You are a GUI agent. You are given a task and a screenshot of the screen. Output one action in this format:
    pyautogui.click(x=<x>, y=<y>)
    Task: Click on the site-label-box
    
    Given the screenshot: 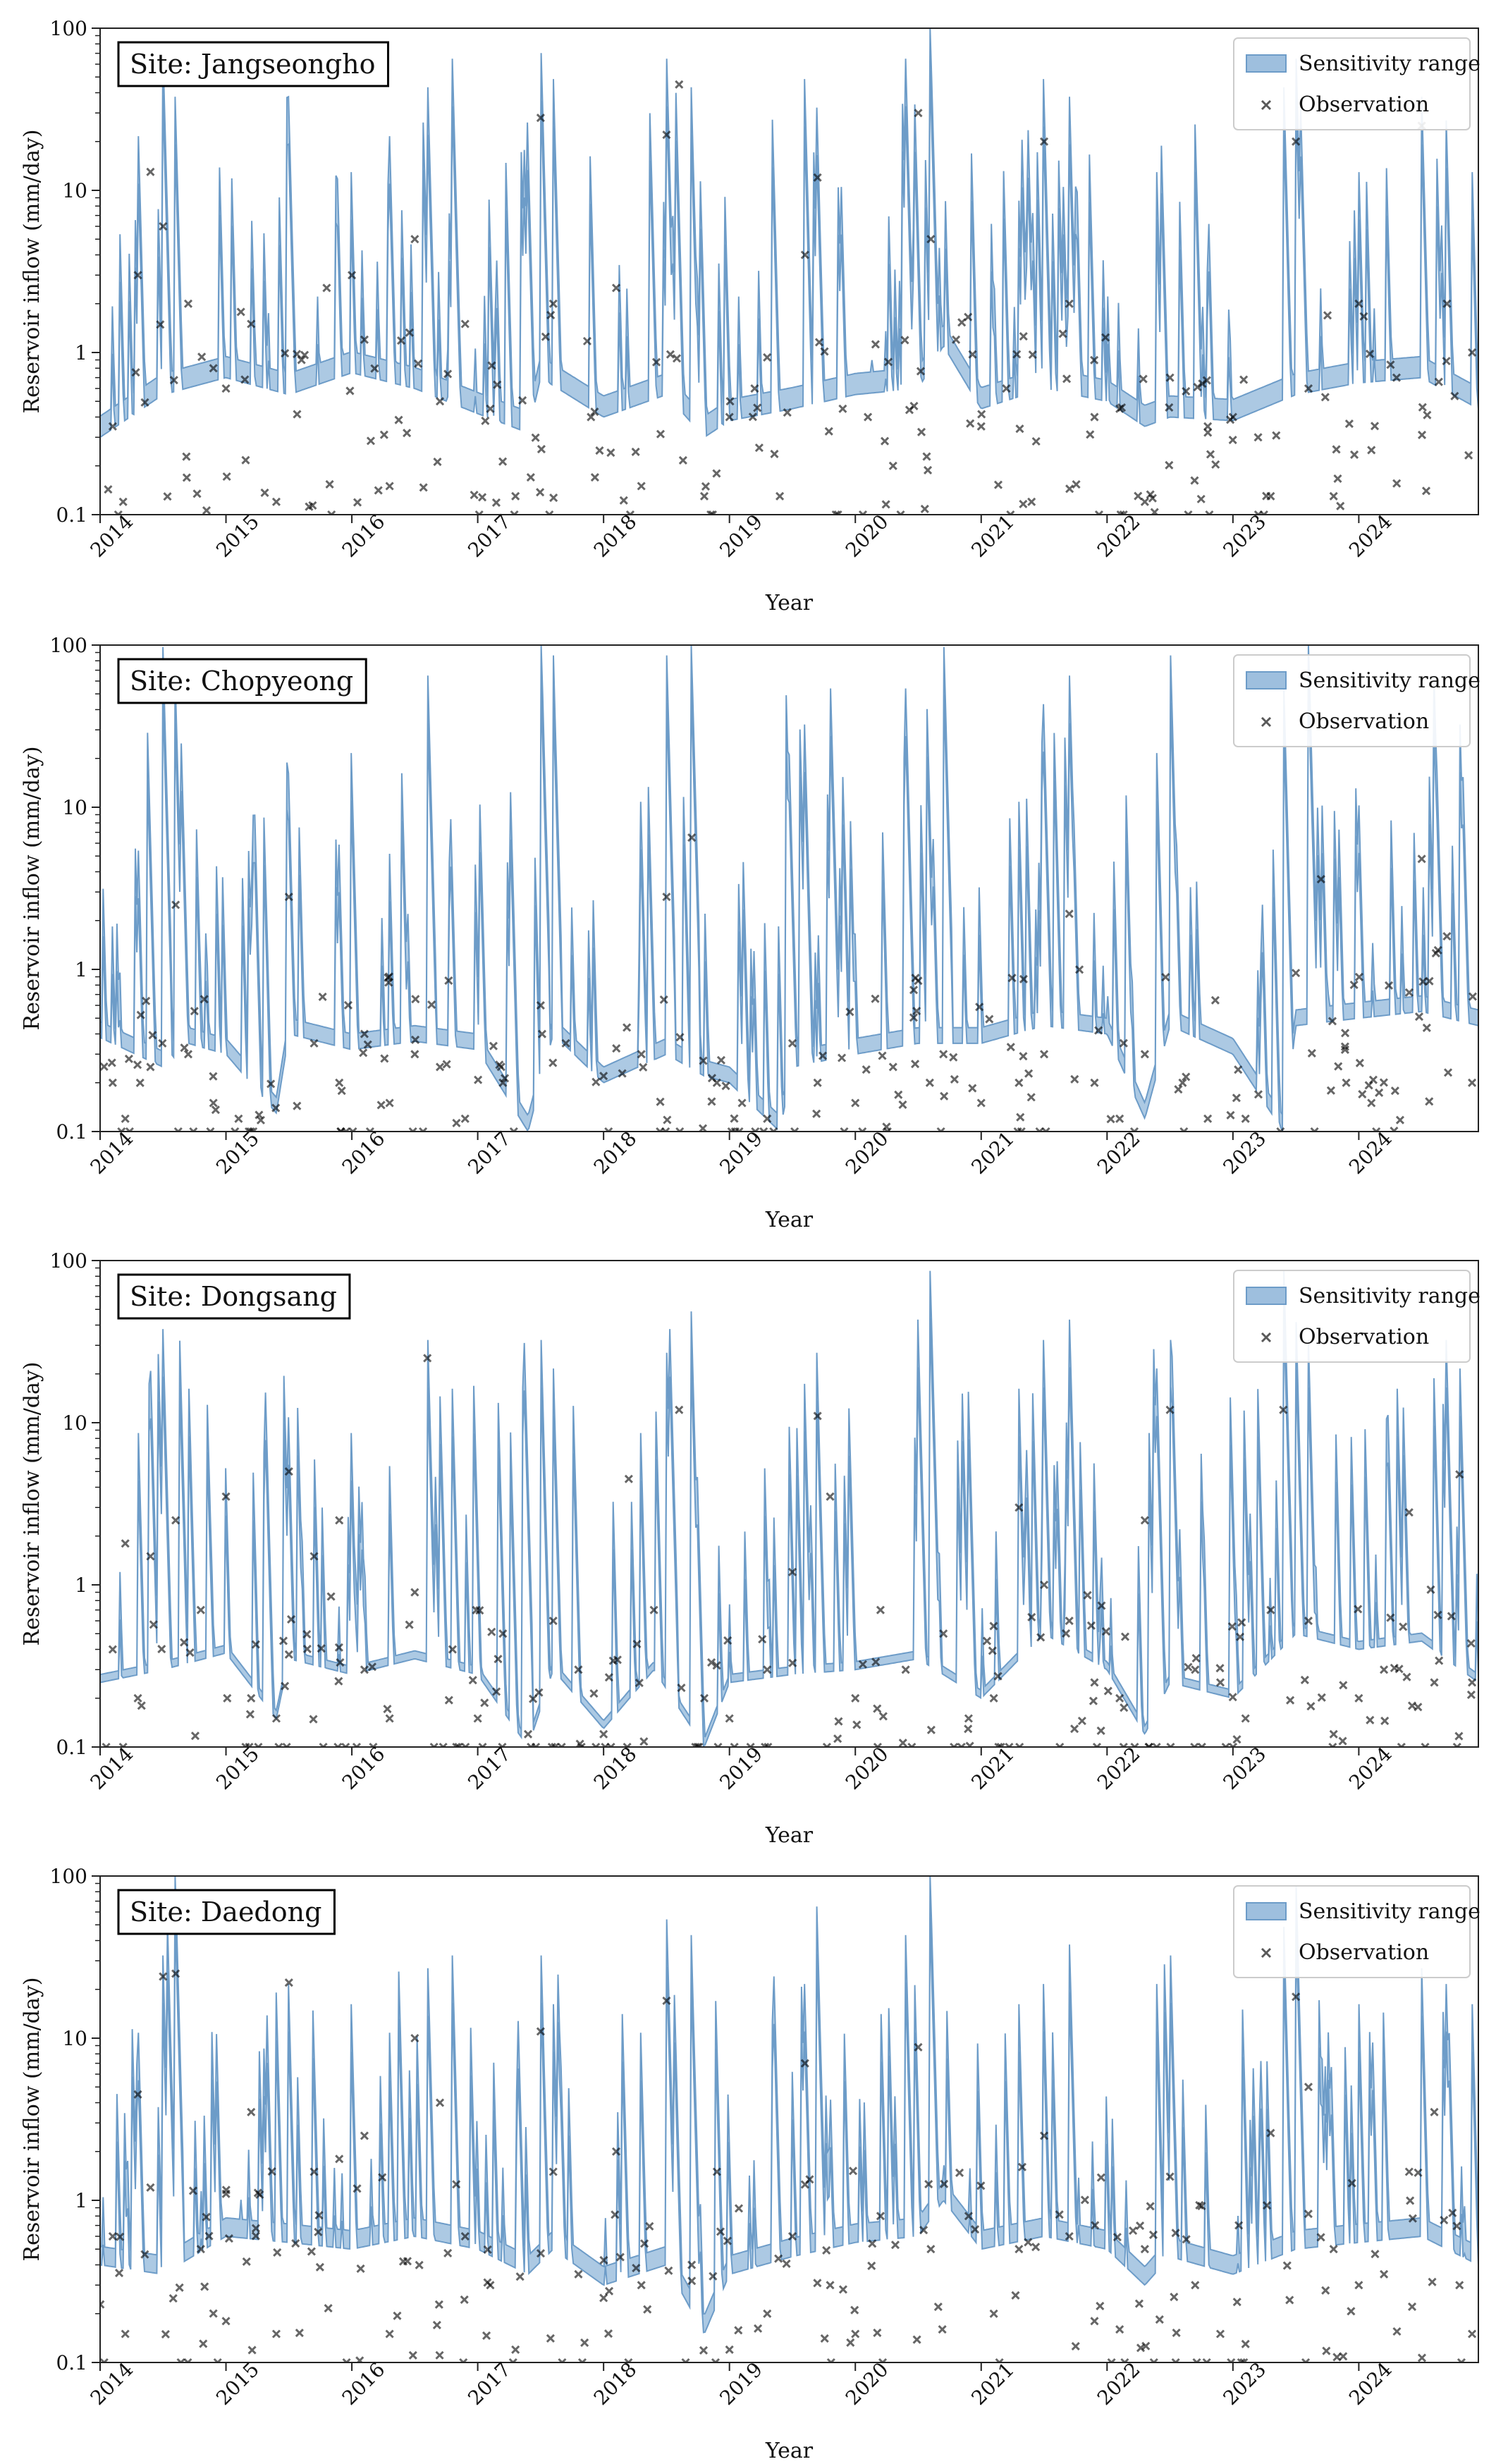 What is the action you would take?
    pyautogui.click(x=234, y=1296)
    